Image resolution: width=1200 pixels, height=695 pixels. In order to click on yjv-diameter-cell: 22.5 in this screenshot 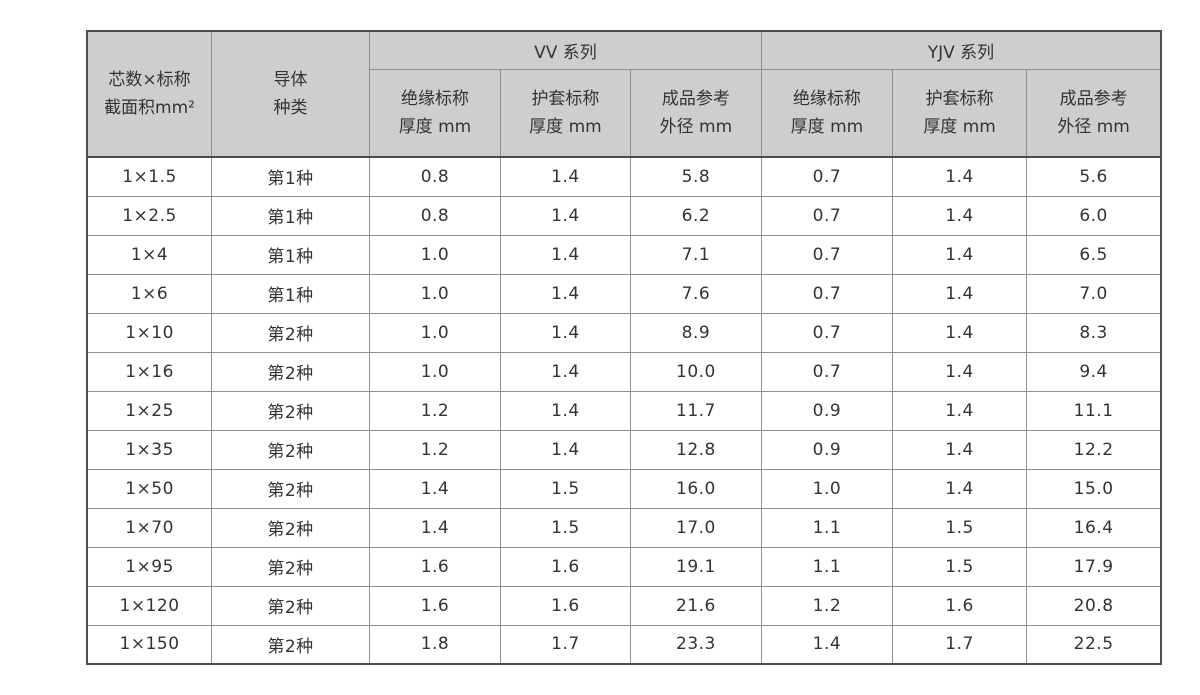, I will do `click(1094, 644)`.